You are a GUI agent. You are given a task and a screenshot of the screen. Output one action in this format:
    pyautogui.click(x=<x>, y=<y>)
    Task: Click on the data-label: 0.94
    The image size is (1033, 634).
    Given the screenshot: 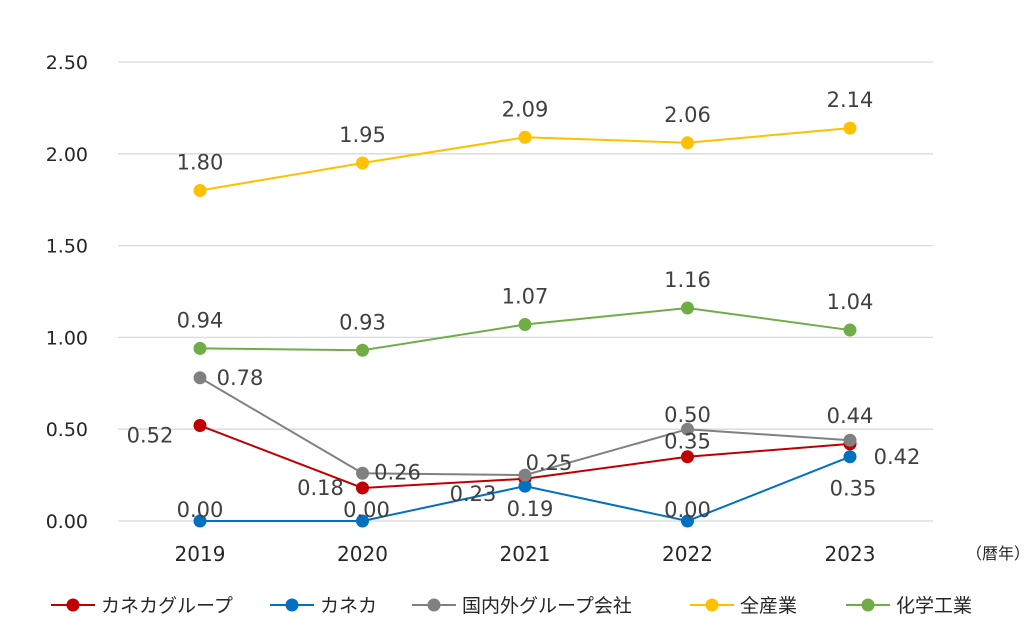 What is the action you would take?
    pyautogui.click(x=200, y=320)
    